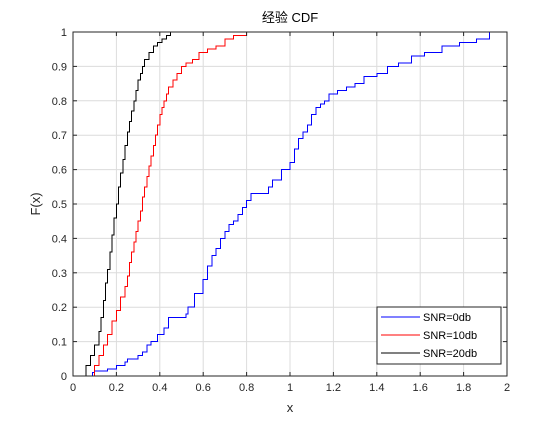 The width and height of the screenshot is (560, 425). Describe the element at coordinates (420, 388) in the screenshot. I see `x-tick-label: 1.6` at that location.